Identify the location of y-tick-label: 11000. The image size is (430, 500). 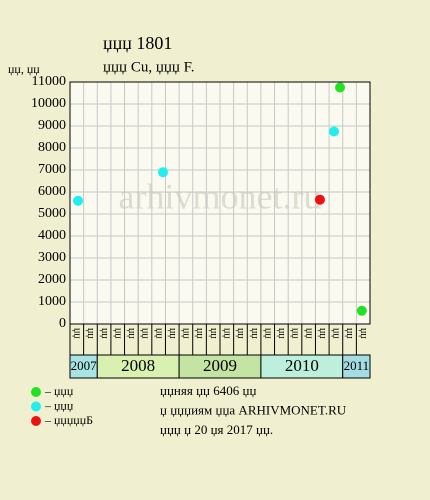
(49, 81).